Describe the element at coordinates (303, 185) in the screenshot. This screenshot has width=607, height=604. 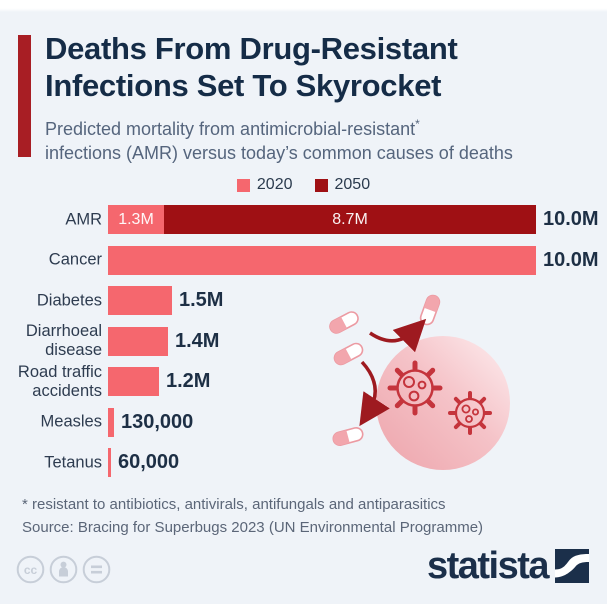
I see `legend: 2020 2050` at that location.